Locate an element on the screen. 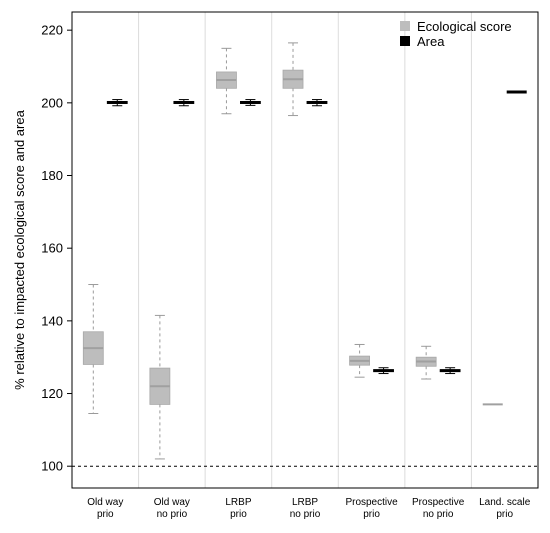 Image resolution: width=550 pixels, height=533 pixels. x-tick-label: Land. scale prio is located at coordinates (505, 508).